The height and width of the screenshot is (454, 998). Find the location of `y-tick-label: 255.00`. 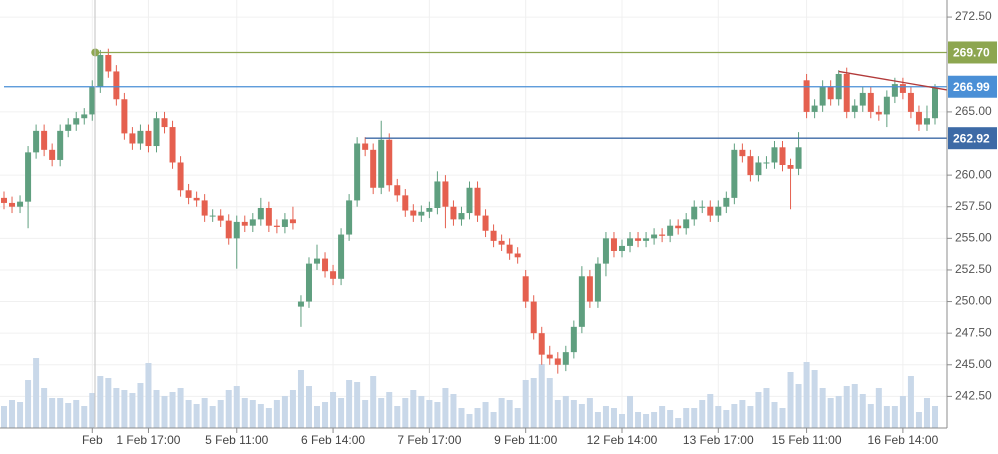

y-tick-label: 255.00 is located at coordinates (973, 238).